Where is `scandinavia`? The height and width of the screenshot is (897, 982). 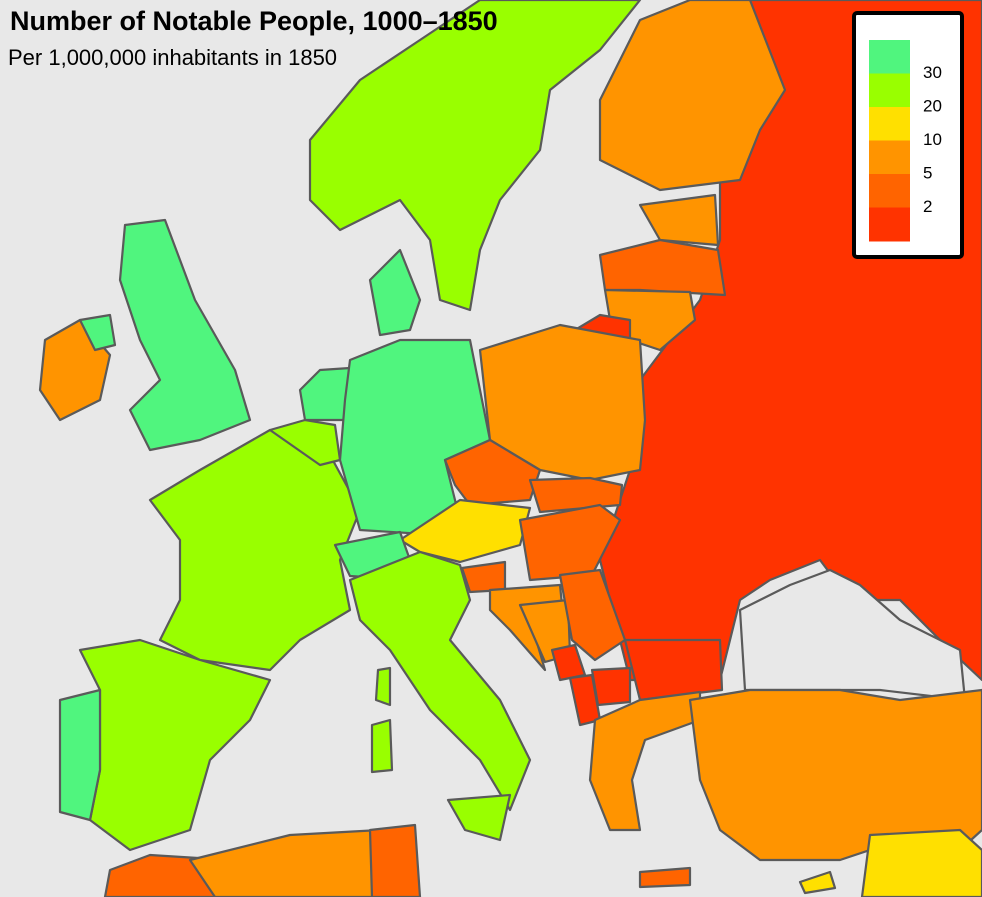
scandinavia is located at coordinates (475, 156).